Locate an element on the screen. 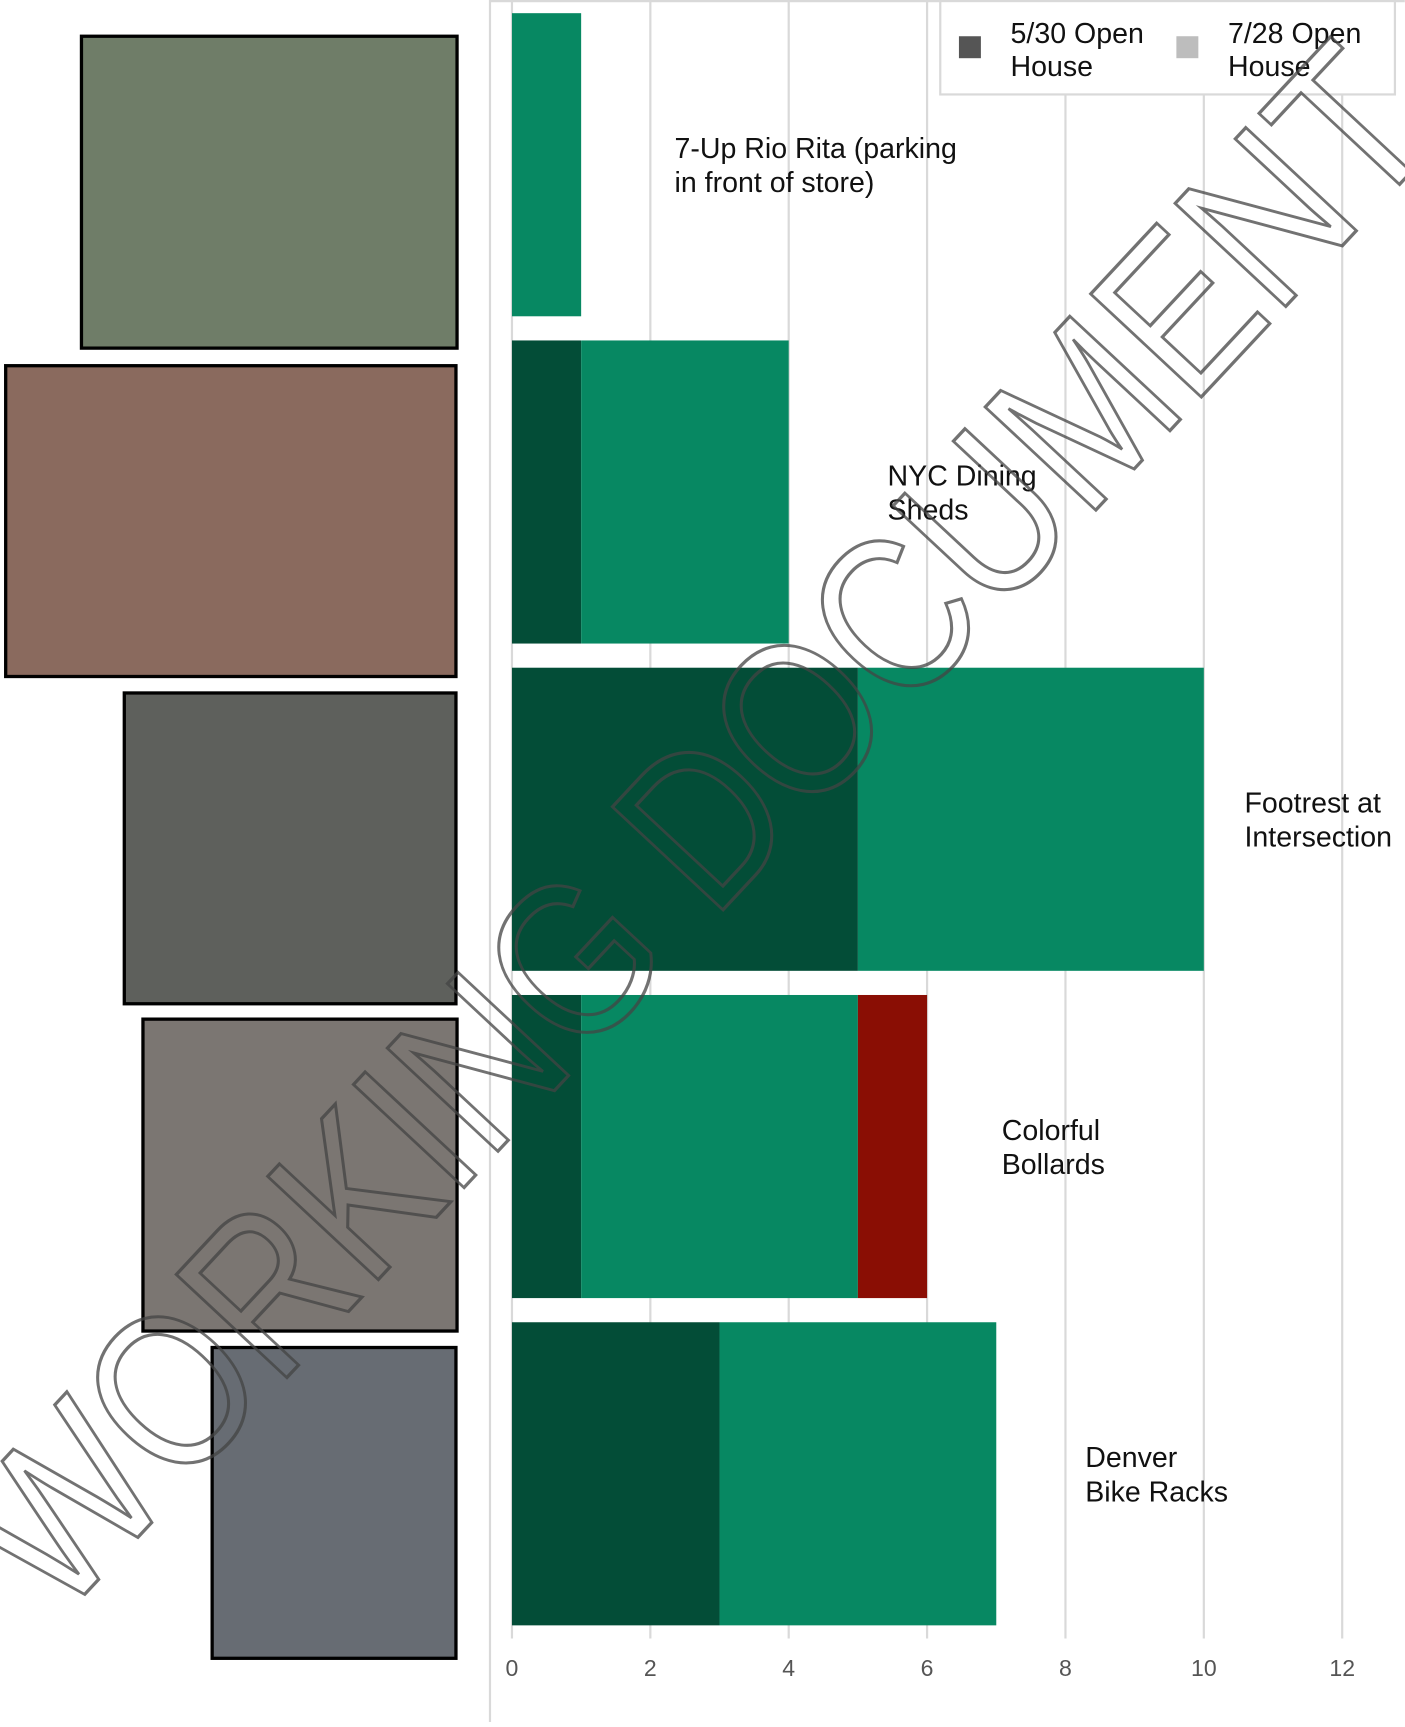 This screenshot has width=1405, height=1727. x-tick-label: 8 is located at coordinates (1065, 1668).